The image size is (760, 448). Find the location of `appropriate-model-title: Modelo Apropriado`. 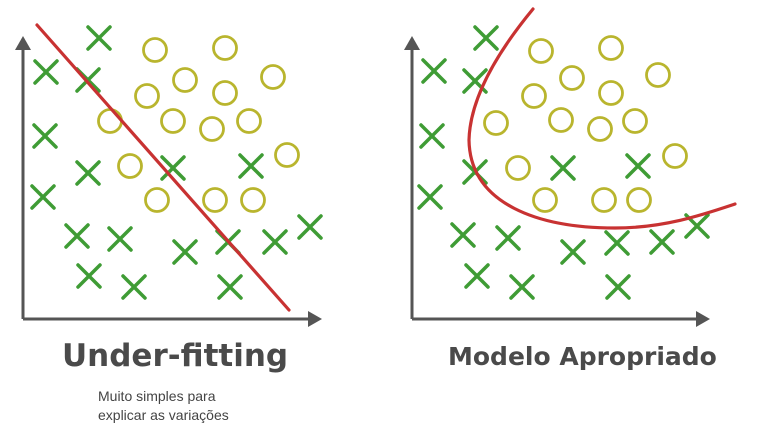

appropriate-model-title: Modelo Apropriado is located at coordinates (582, 356).